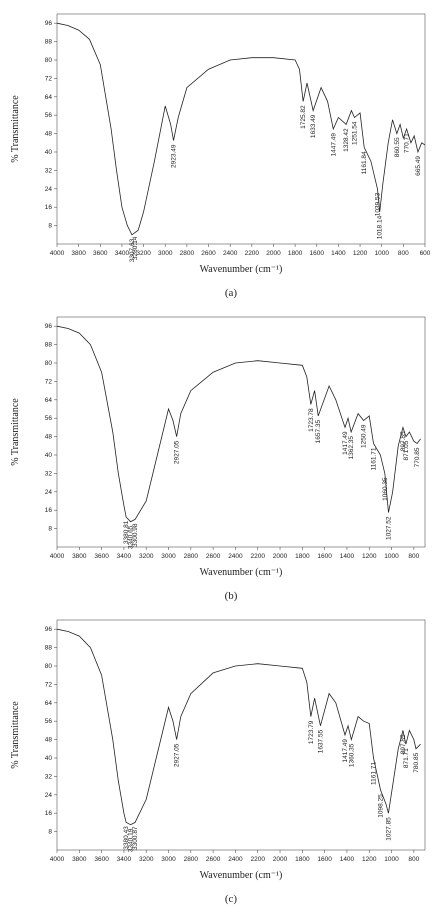  Describe the element at coordinates (360, 253) in the screenshot. I see `x-tick-label: 1200` at that location.